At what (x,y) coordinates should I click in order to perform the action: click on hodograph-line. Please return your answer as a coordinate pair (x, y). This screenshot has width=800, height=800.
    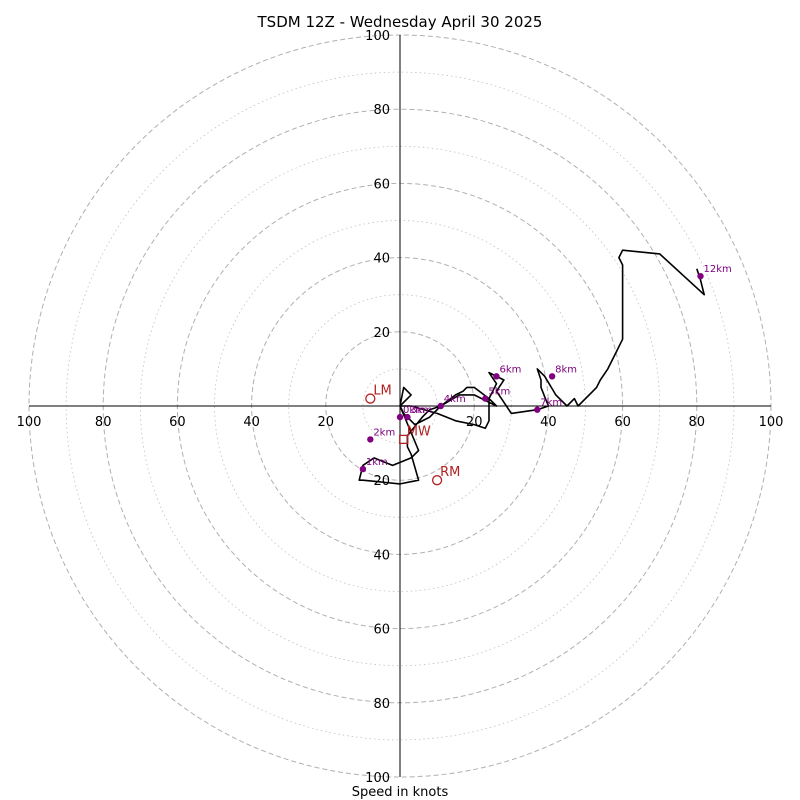
    Looking at the image, I should click on (532, 367).